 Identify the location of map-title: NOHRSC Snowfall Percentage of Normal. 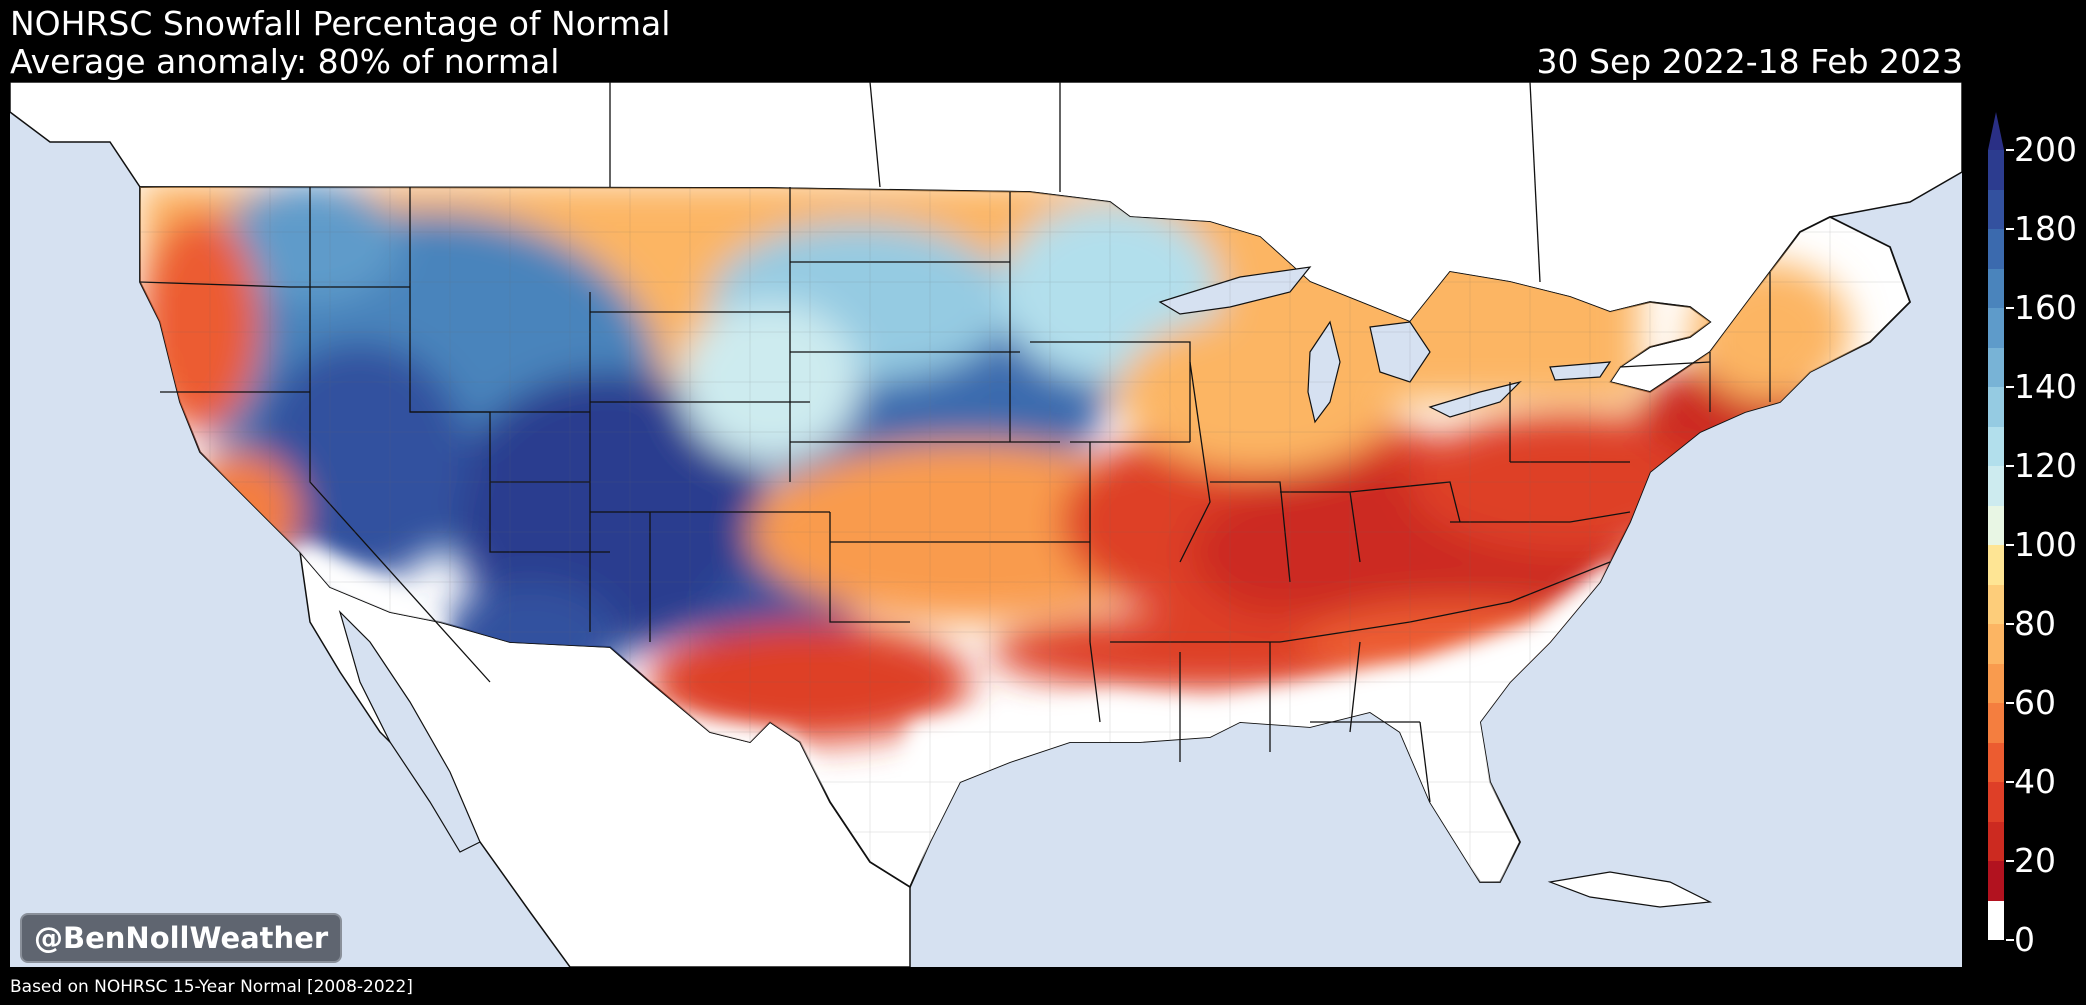
(340, 23).